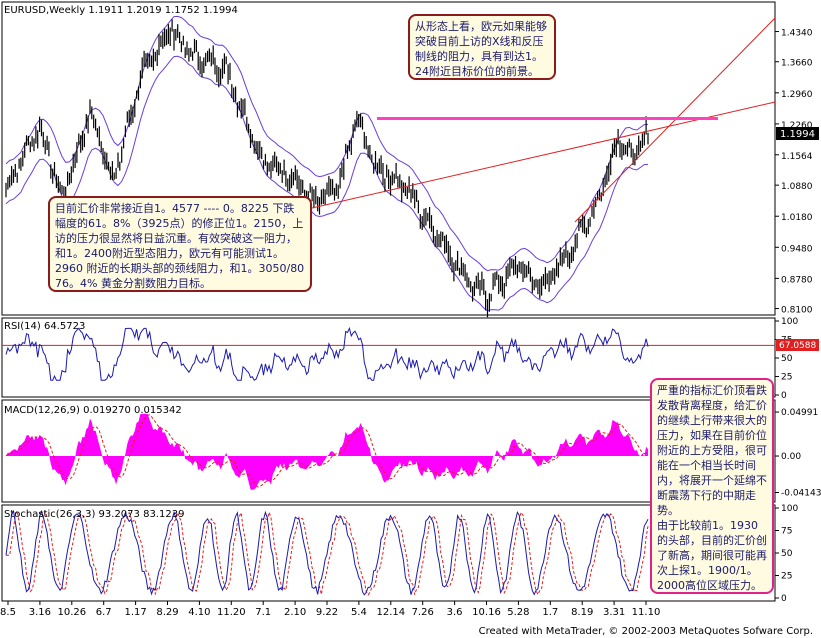 This screenshot has height=638, width=821. I want to click on x-tick-label: 1.17, so click(135, 612).